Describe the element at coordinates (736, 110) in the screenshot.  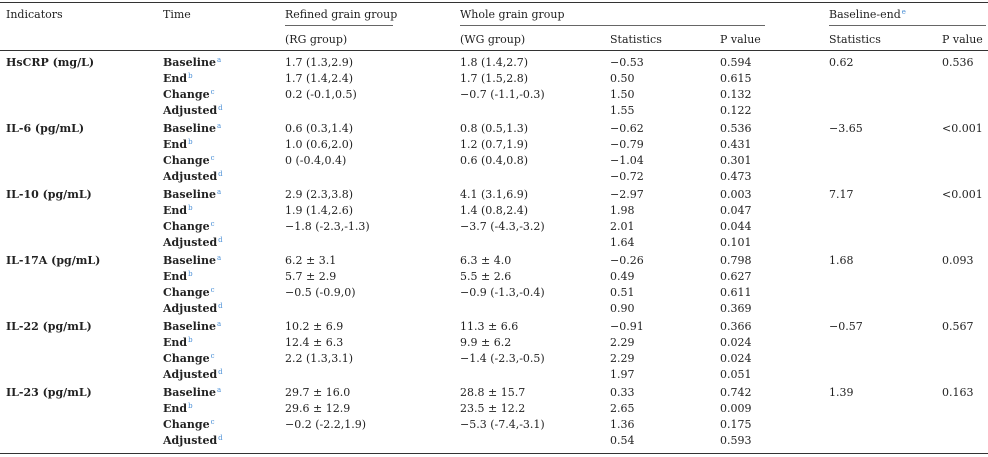
I see `p-value: 0.122` at that location.